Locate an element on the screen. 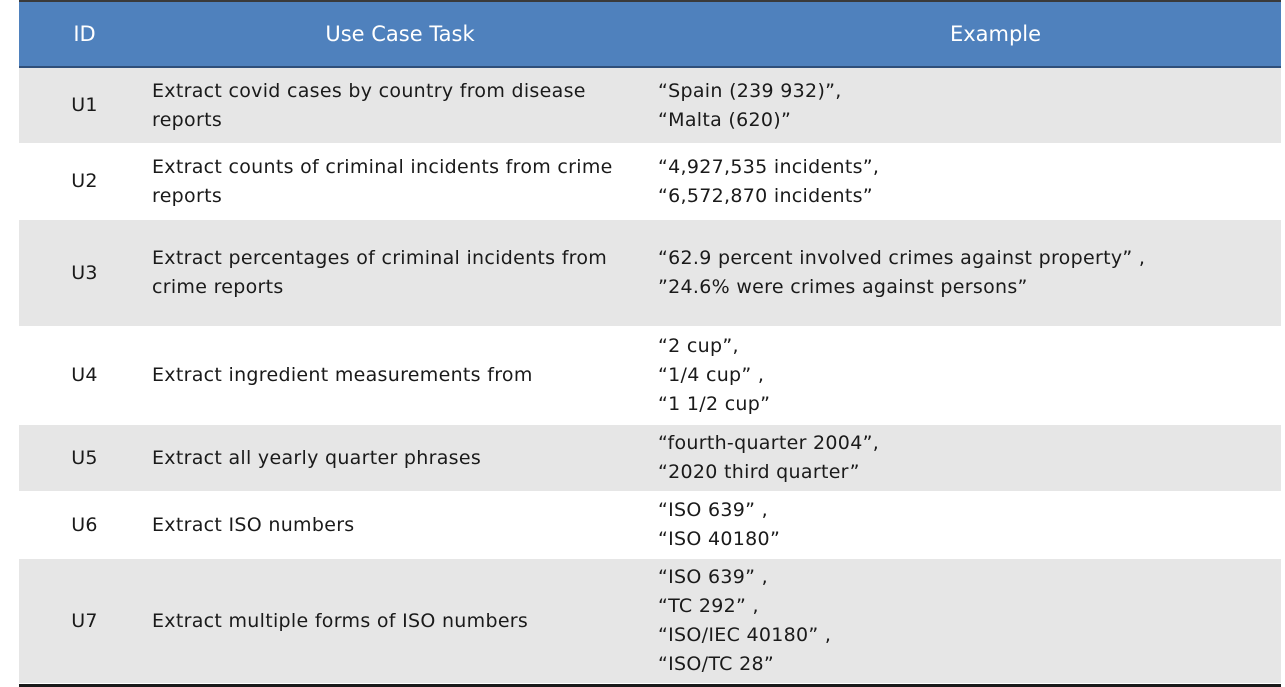 The height and width of the screenshot is (687, 1285). example-line: “2020 third quarter” is located at coordinates (759, 472).